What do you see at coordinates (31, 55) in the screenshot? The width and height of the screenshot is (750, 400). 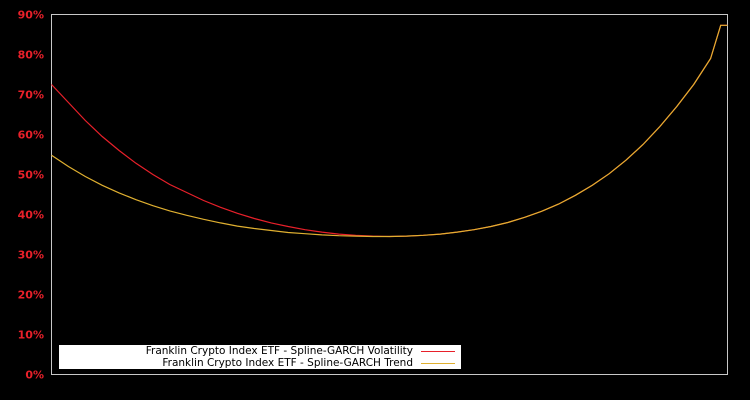 I see `y-tick-label: 80%` at bounding box center [31, 55].